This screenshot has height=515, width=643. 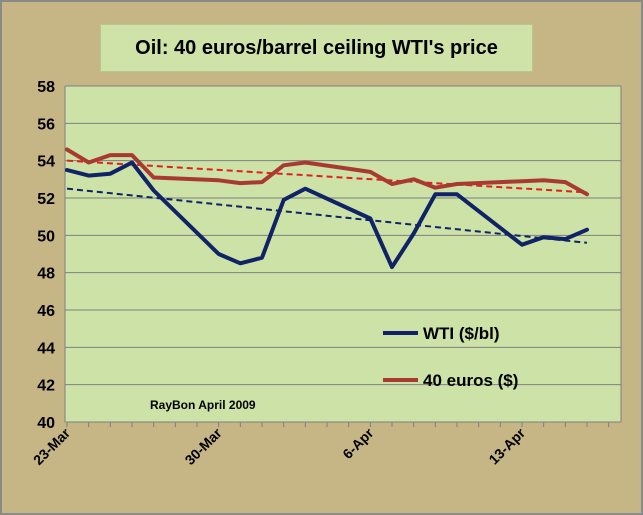 I want to click on x-tick-label: 13-Apr, so click(x=506, y=445).